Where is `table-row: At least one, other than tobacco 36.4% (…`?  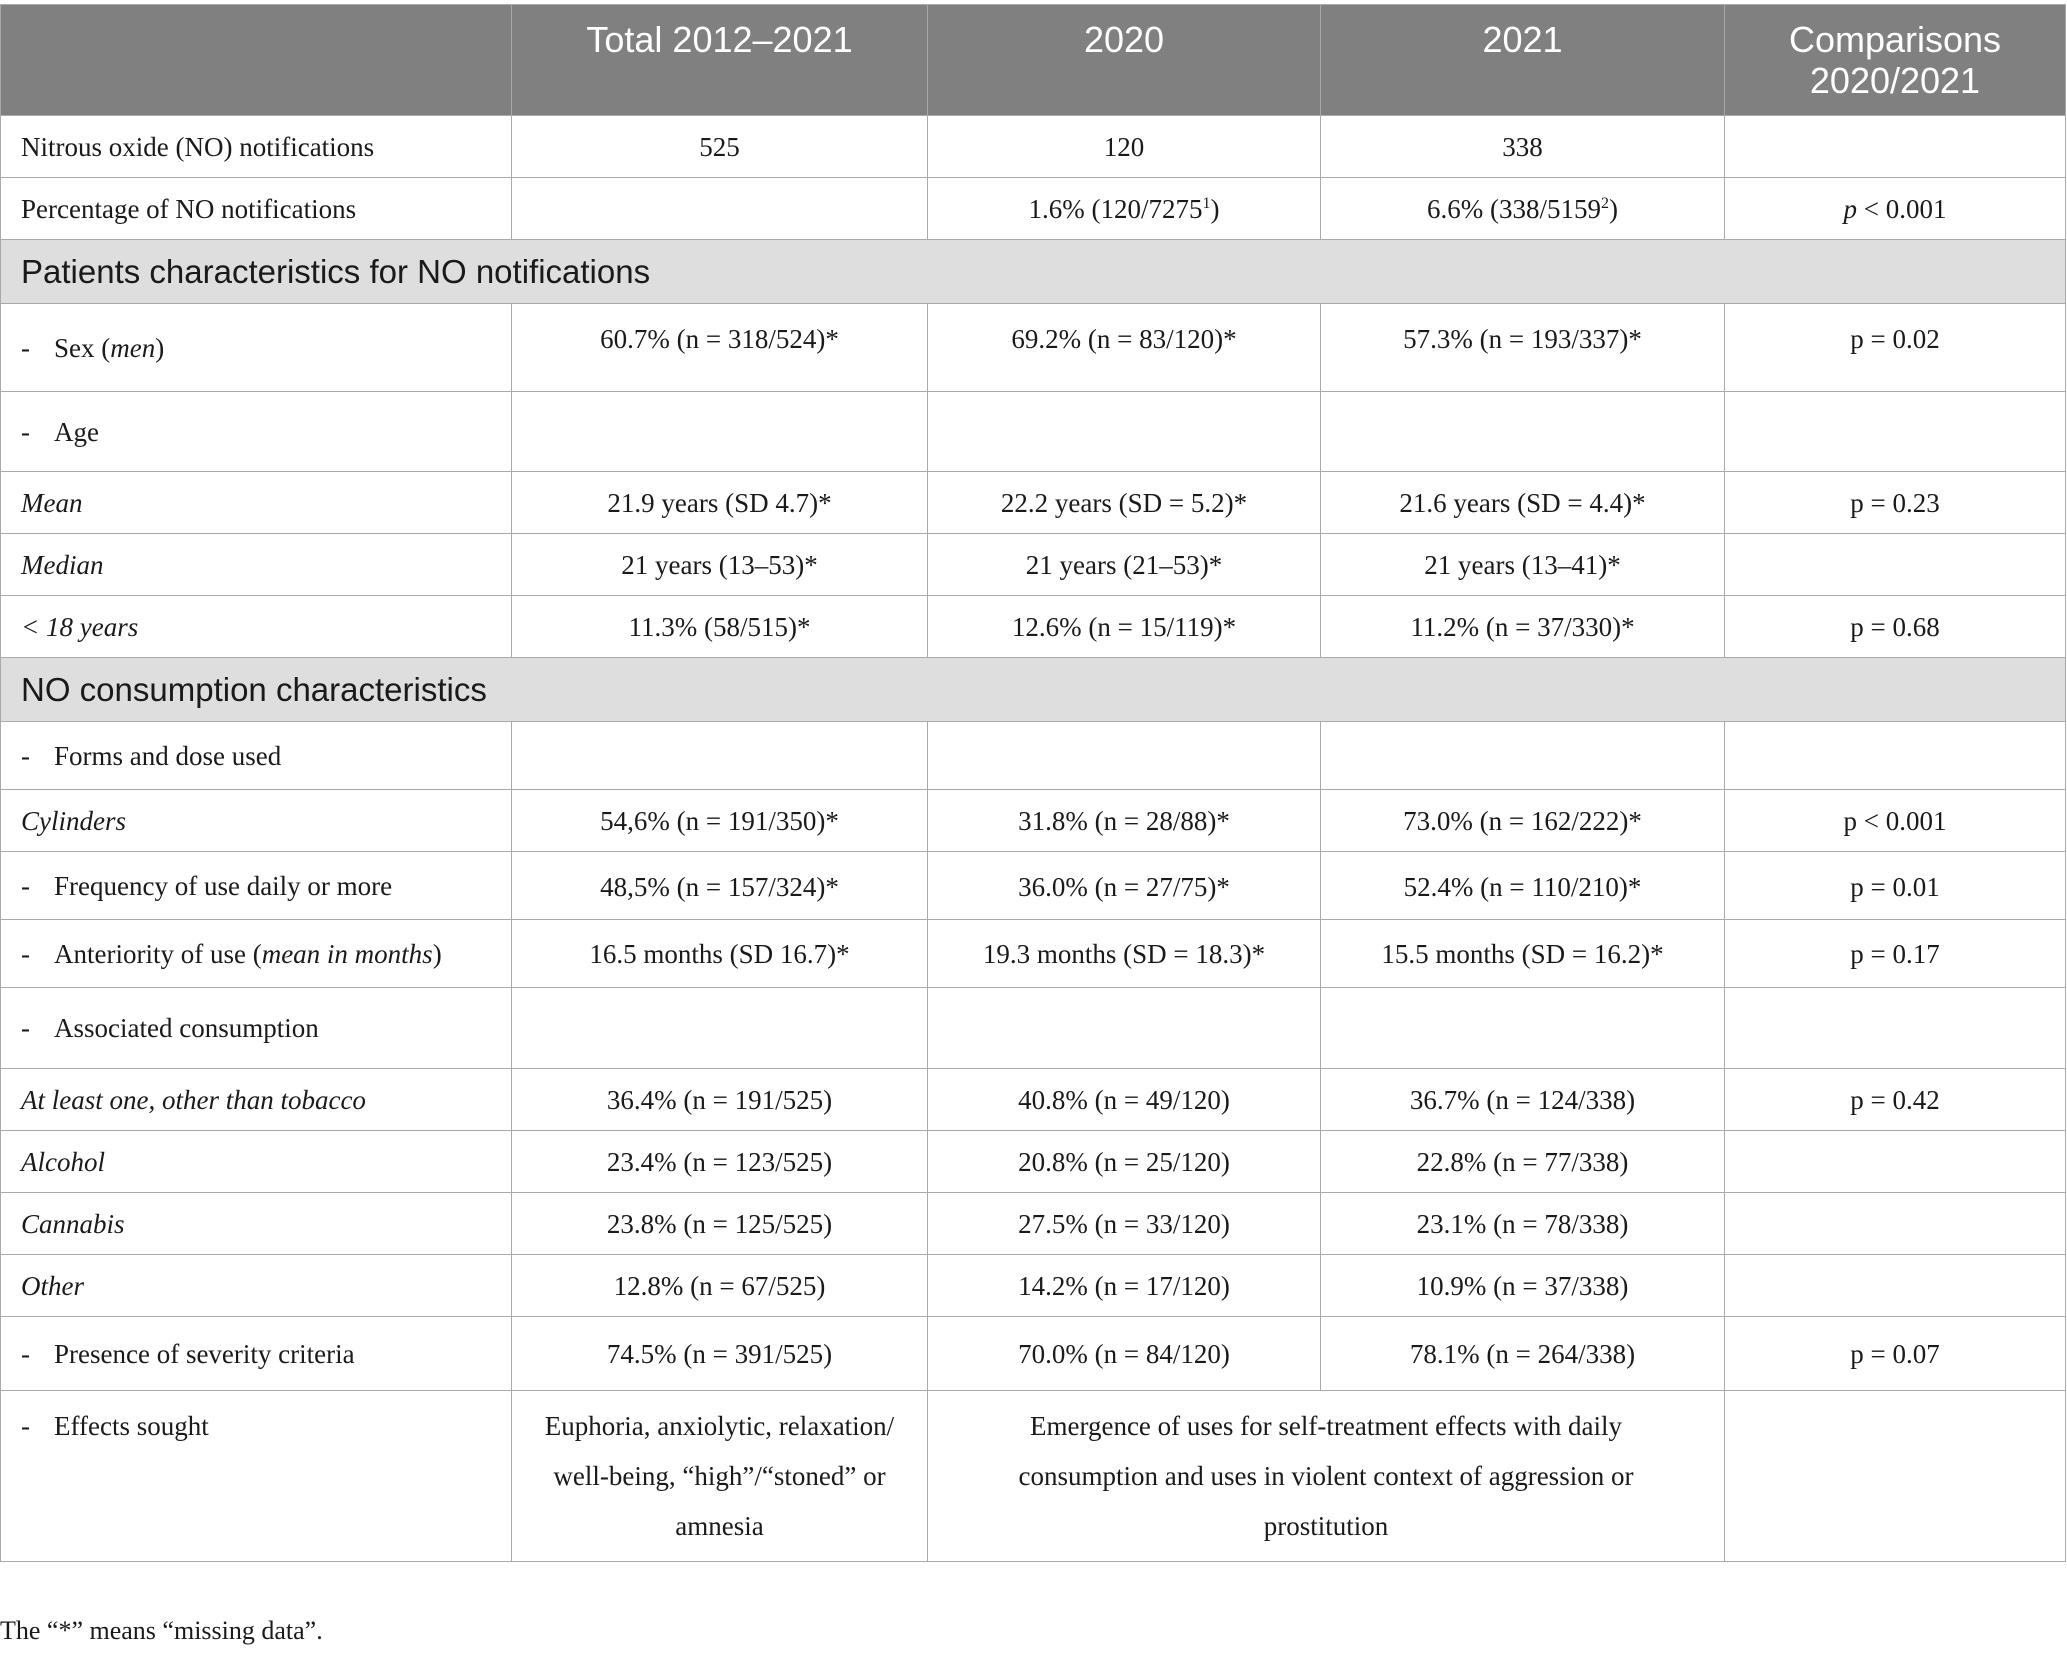 table-row: At least one, other than tobacco 36.4% (… is located at coordinates (1033, 1099).